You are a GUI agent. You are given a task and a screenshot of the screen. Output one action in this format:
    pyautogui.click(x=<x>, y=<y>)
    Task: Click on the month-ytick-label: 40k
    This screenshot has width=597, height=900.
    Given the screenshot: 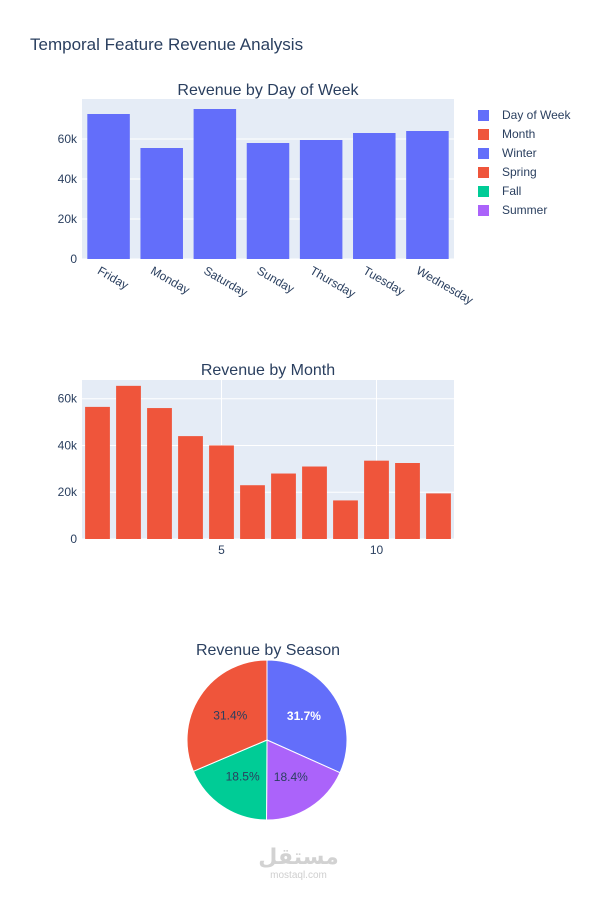 What is the action you would take?
    pyautogui.click(x=68, y=445)
    